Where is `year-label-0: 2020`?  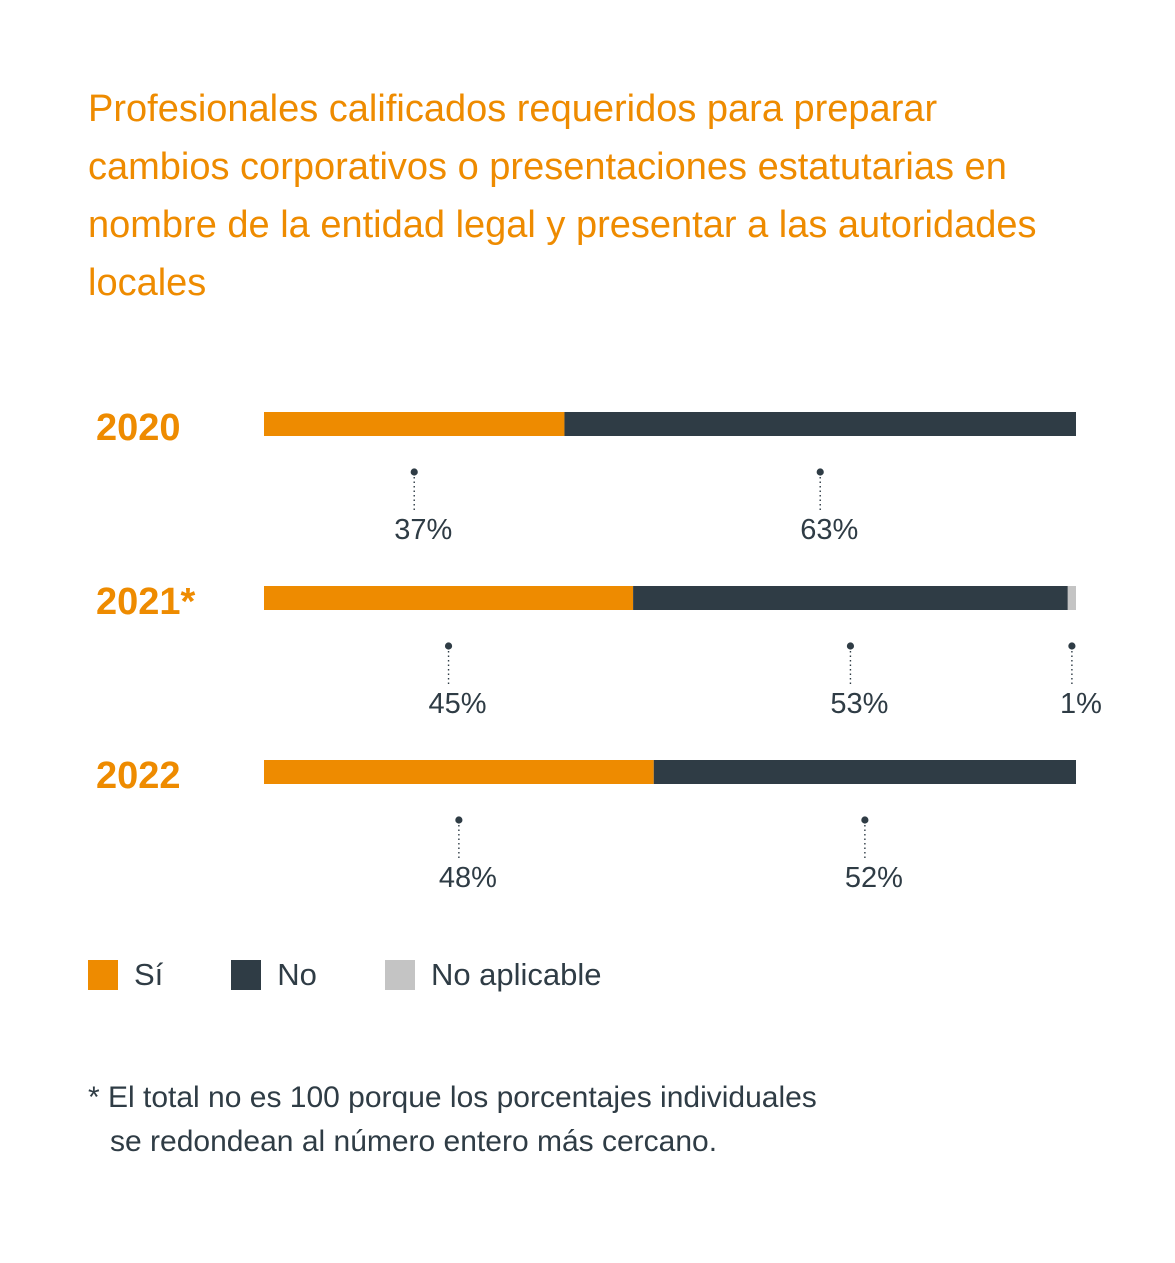
year-label-0: 2020 is located at coordinates (138, 428).